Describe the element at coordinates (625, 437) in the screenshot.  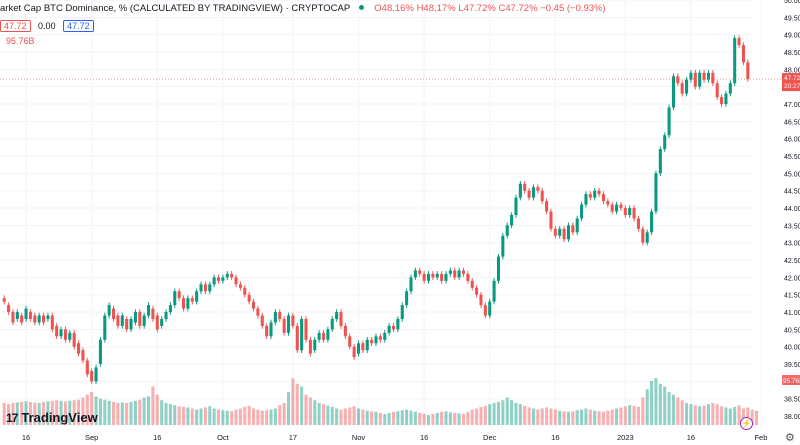
I see `x-tick-label: 2023` at that location.